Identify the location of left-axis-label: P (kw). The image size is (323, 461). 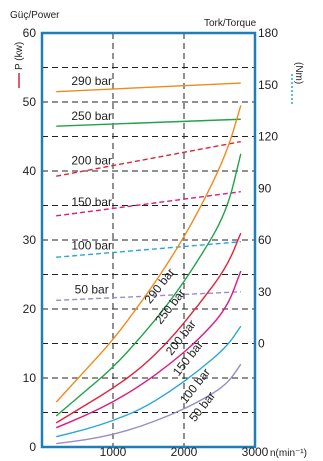
(19, 56).